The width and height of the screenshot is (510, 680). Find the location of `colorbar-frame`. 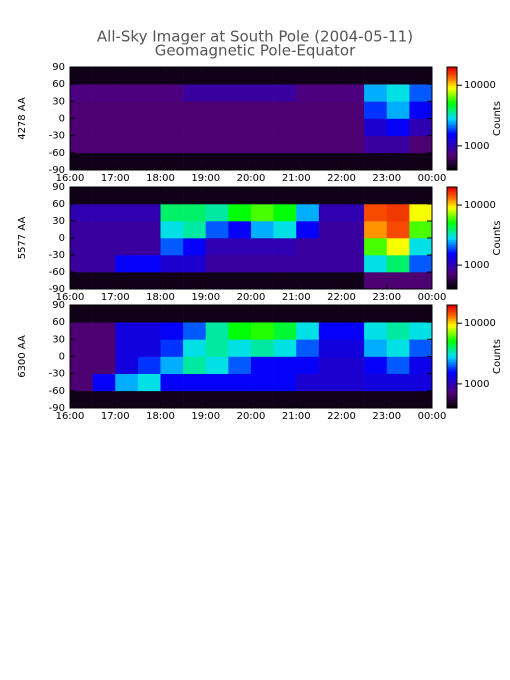

colorbar-frame is located at coordinates (452, 118).